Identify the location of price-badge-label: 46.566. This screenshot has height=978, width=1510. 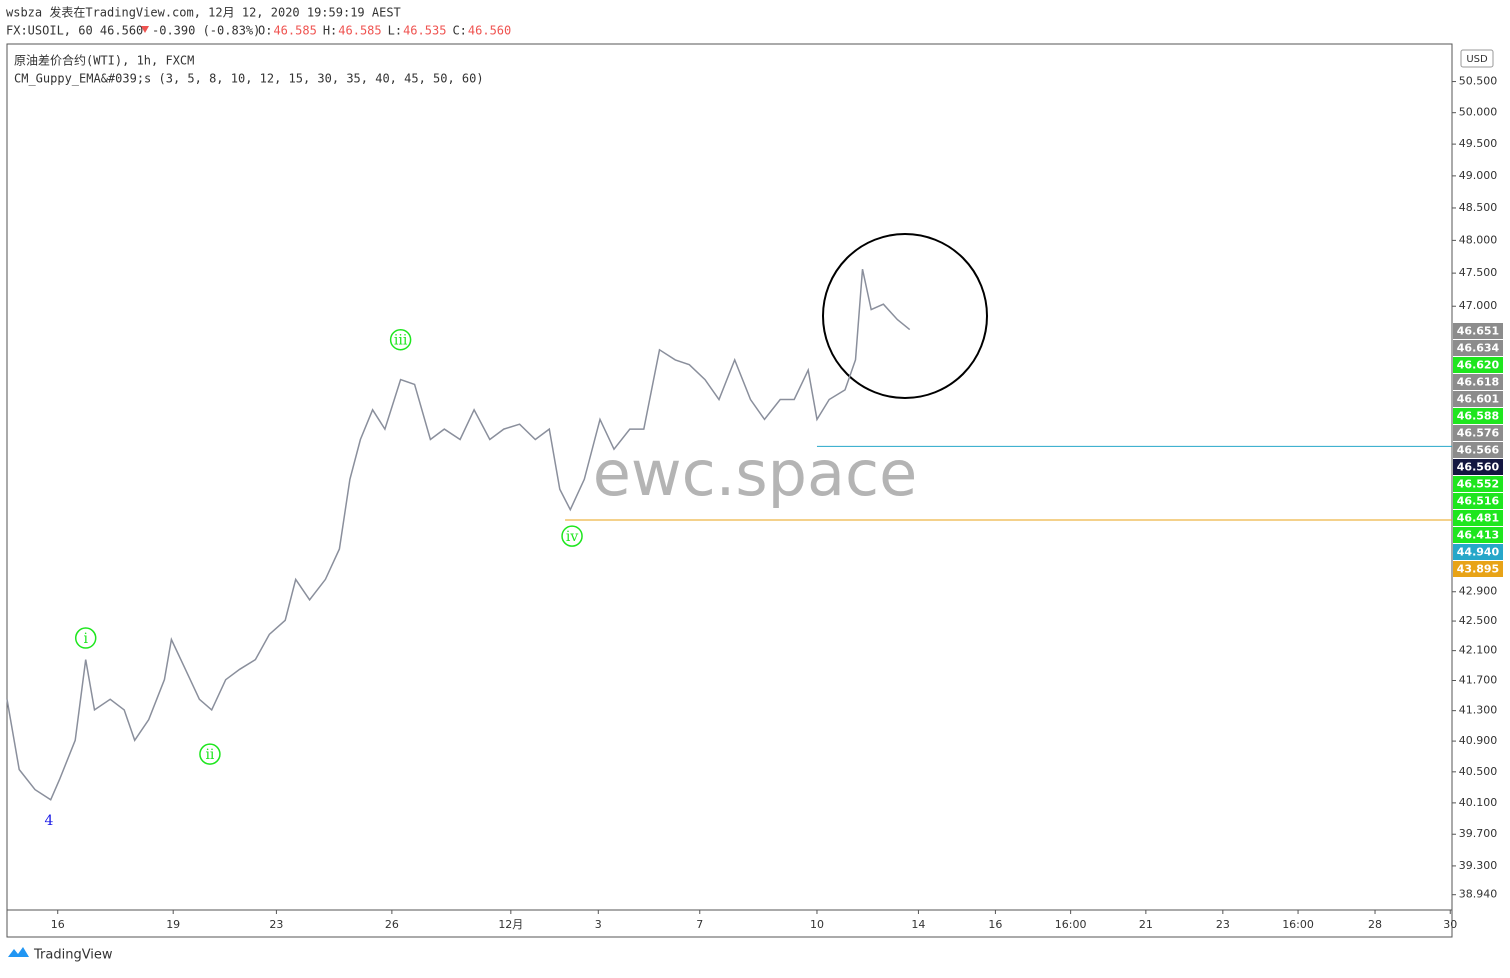
(1478, 450).